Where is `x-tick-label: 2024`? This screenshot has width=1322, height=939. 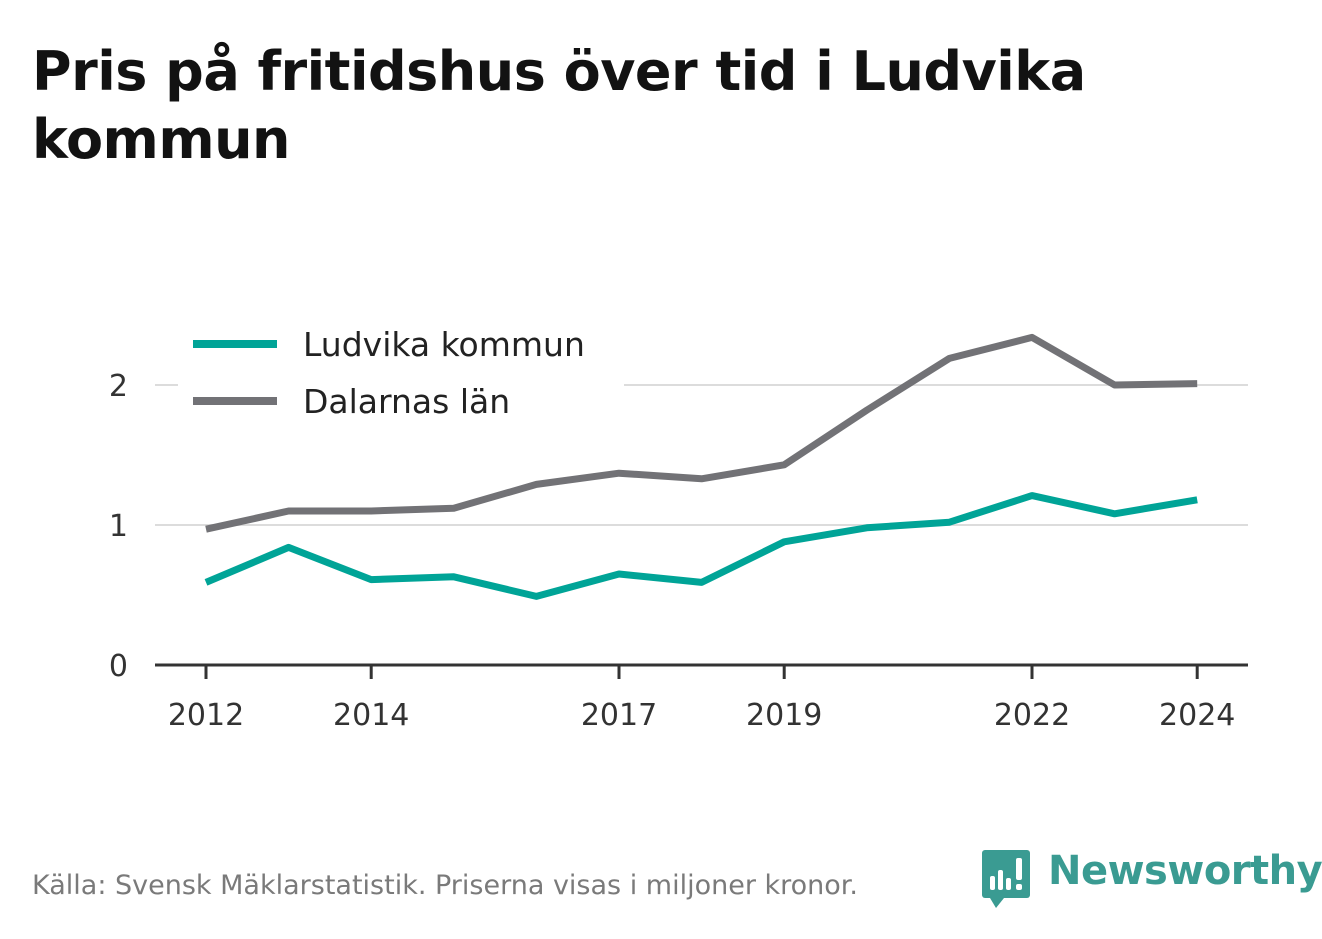 x-tick-label: 2024 is located at coordinates (1197, 715).